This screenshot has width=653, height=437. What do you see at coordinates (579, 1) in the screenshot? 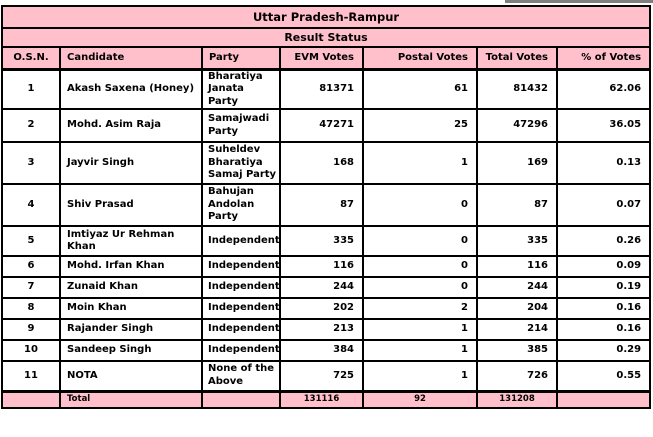
I see `top-right-divider` at bounding box center [579, 1].